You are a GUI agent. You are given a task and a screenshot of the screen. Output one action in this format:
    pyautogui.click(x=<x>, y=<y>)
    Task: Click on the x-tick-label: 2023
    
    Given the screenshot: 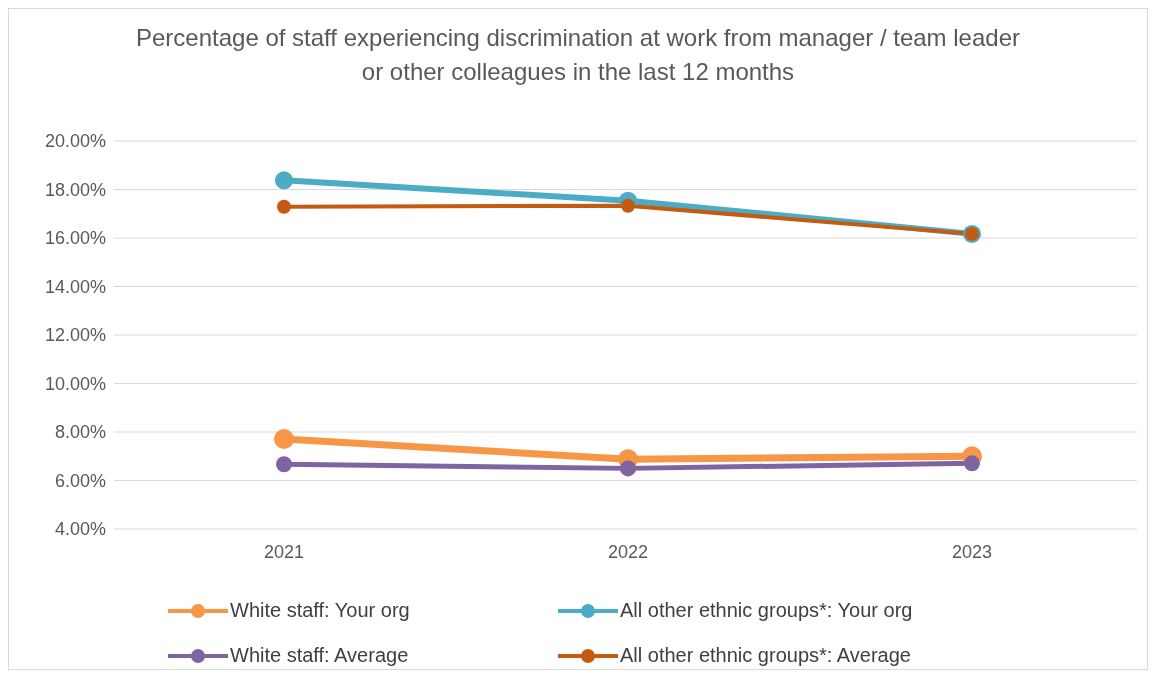 What is the action you would take?
    pyautogui.click(x=972, y=551)
    